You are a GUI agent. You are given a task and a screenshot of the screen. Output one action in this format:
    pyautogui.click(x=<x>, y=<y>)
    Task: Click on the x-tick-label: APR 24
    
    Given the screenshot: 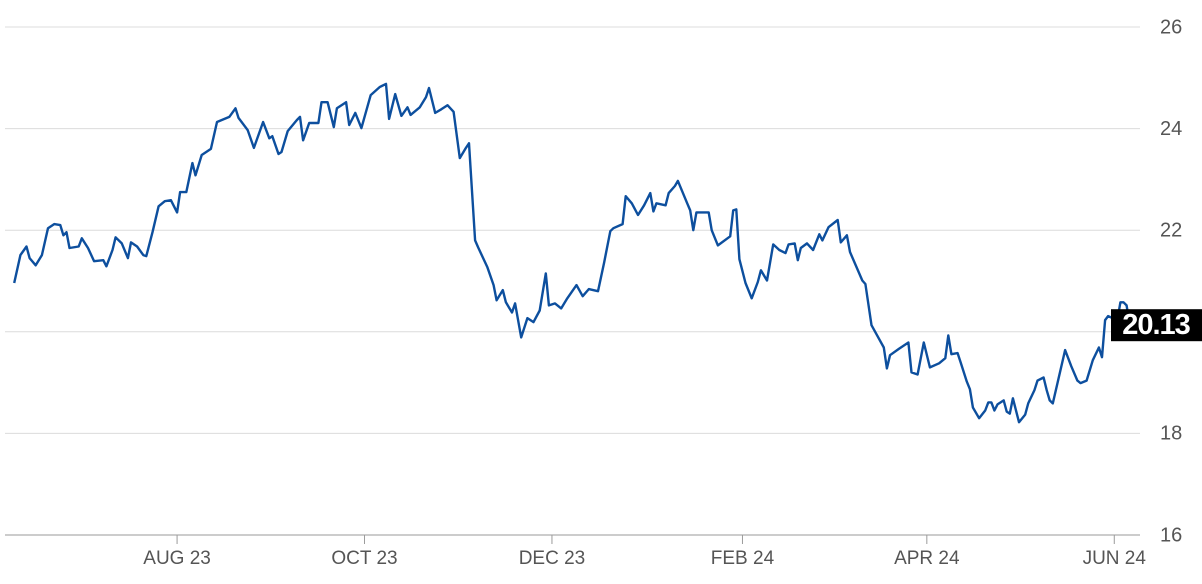 What is the action you would take?
    pyautogui.click(x=927, y=558)
    